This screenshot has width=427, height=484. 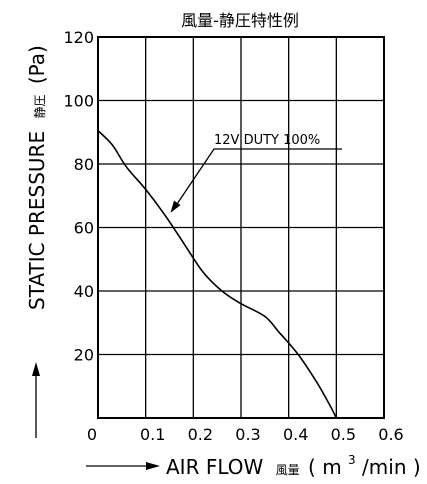 What do you see at coordinates (258, 177) in the screenshot?
I see `annotation-leader-line` at bounding box center [258, 177].